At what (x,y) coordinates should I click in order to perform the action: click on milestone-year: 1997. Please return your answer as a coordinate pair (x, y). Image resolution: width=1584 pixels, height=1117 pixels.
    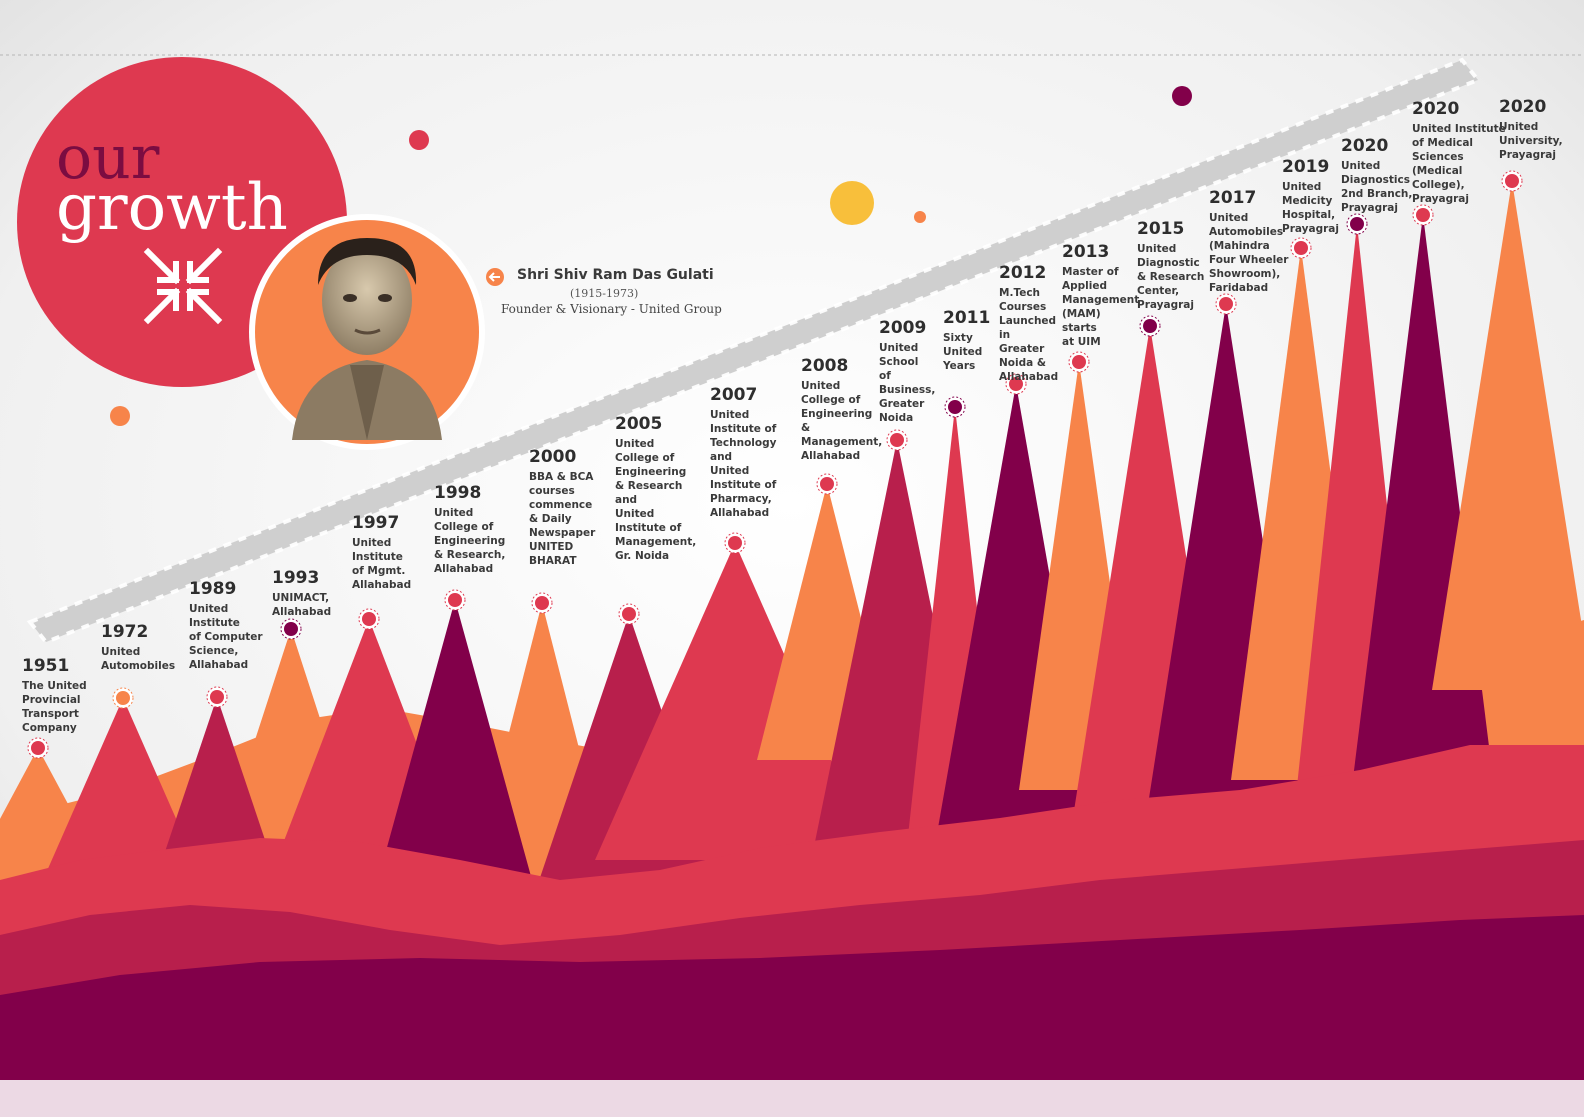
    Looking at the image, I should click on (376, 523).